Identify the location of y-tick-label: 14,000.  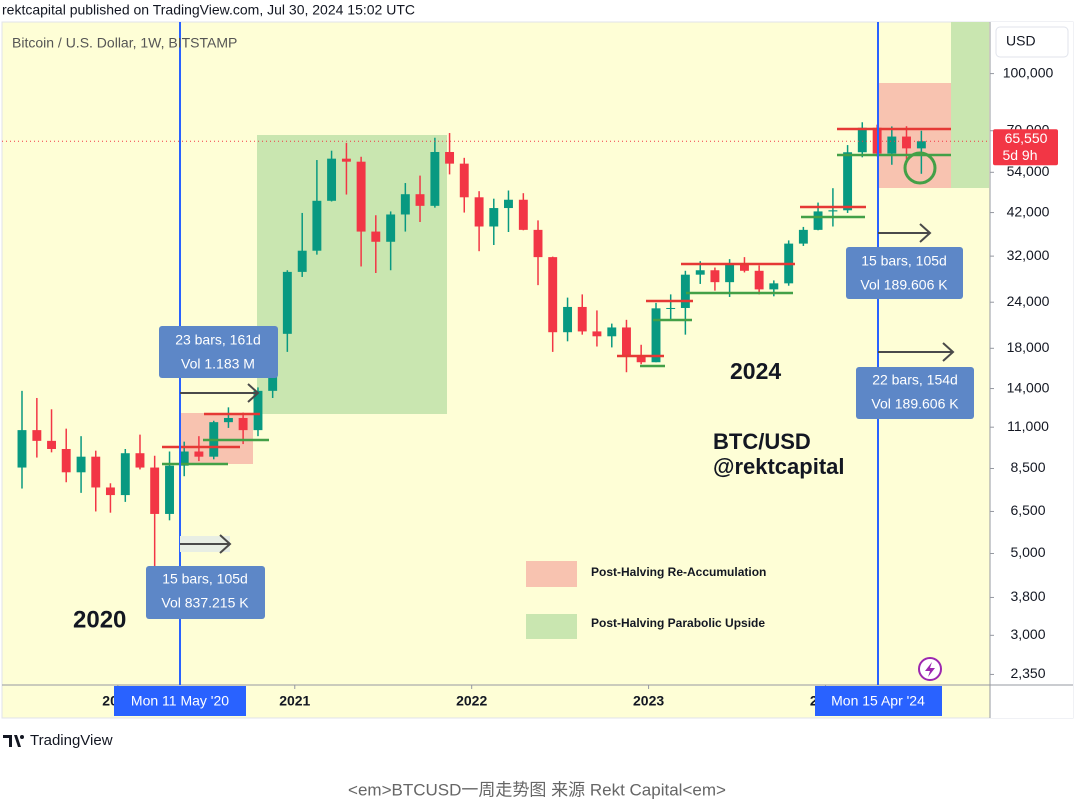
(1028, 387).